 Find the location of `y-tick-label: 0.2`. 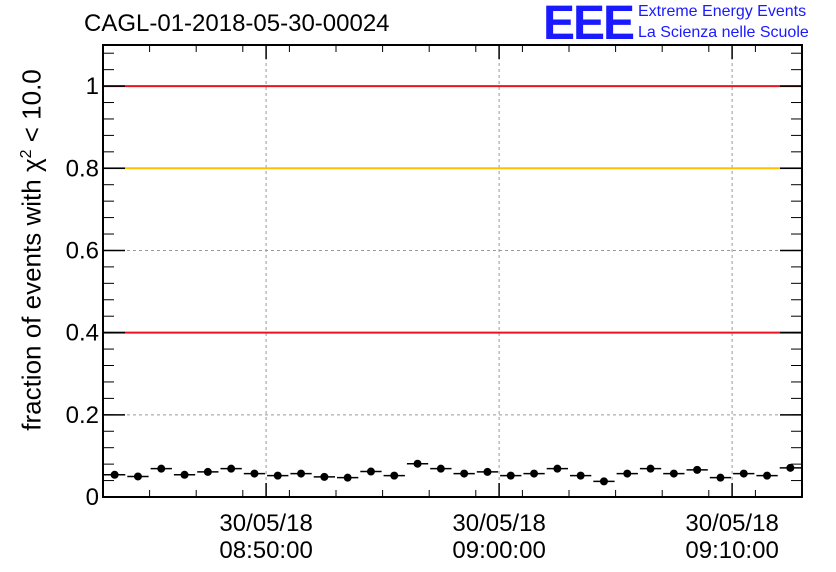

y-tick-label: 0.2 is located at coordinates (82, 415).